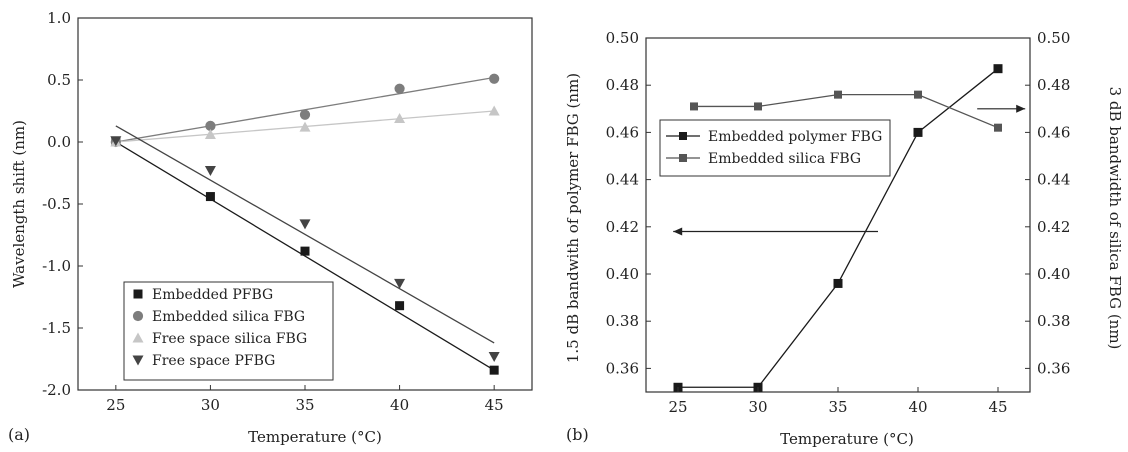  I want to click on panel-b-right-y-tick-label: 0.46, so click(1053, 132).